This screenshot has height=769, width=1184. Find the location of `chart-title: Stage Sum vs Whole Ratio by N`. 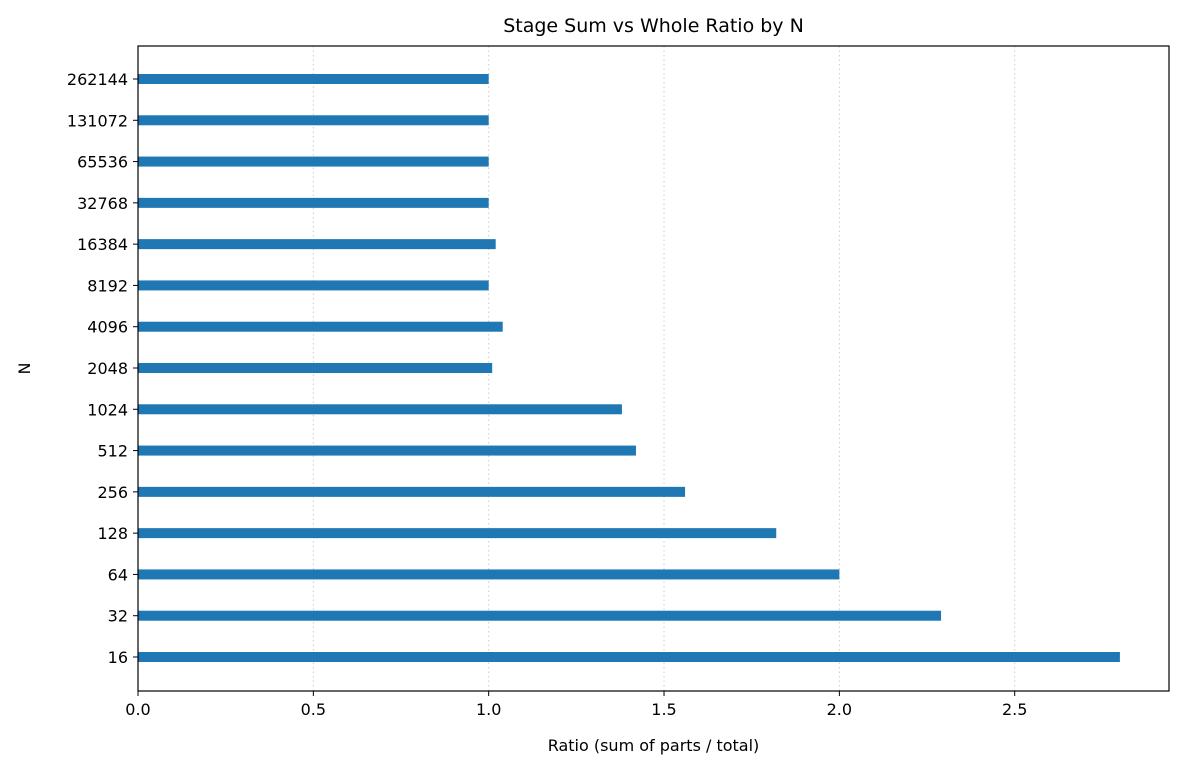

chart-title: Stage Sum vs Whole Ratio by N is located at coordinates (653, 26).